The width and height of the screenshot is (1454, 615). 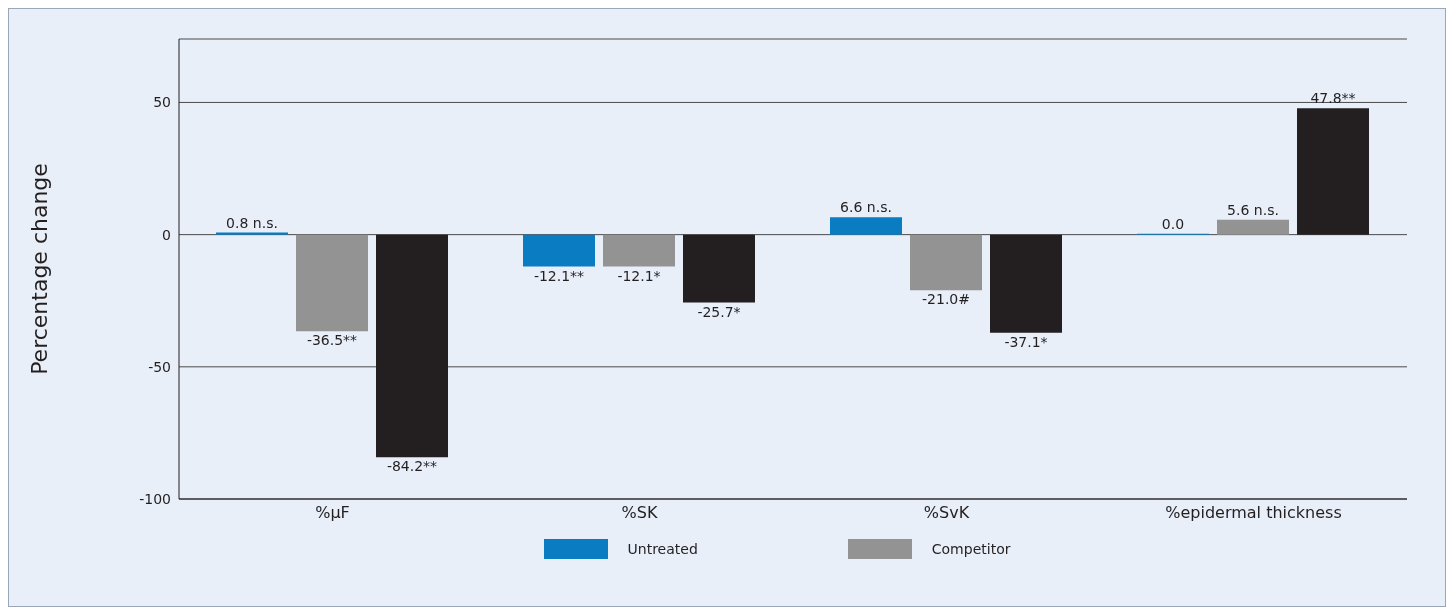 What do you see at coordinates (946, 299) in the screenshot?
I see `data-label: -21.0#` at bounding box center [946, 299].